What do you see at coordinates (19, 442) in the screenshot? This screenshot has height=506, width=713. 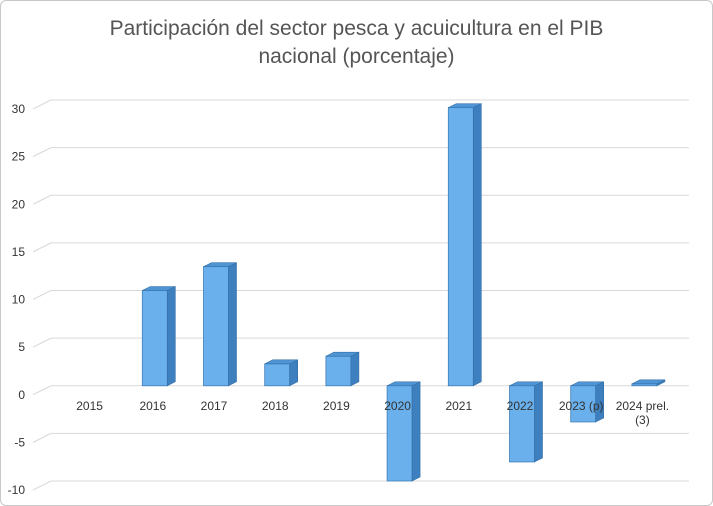 I see `y-tick-label: -5` at bounding box center [19, 442].